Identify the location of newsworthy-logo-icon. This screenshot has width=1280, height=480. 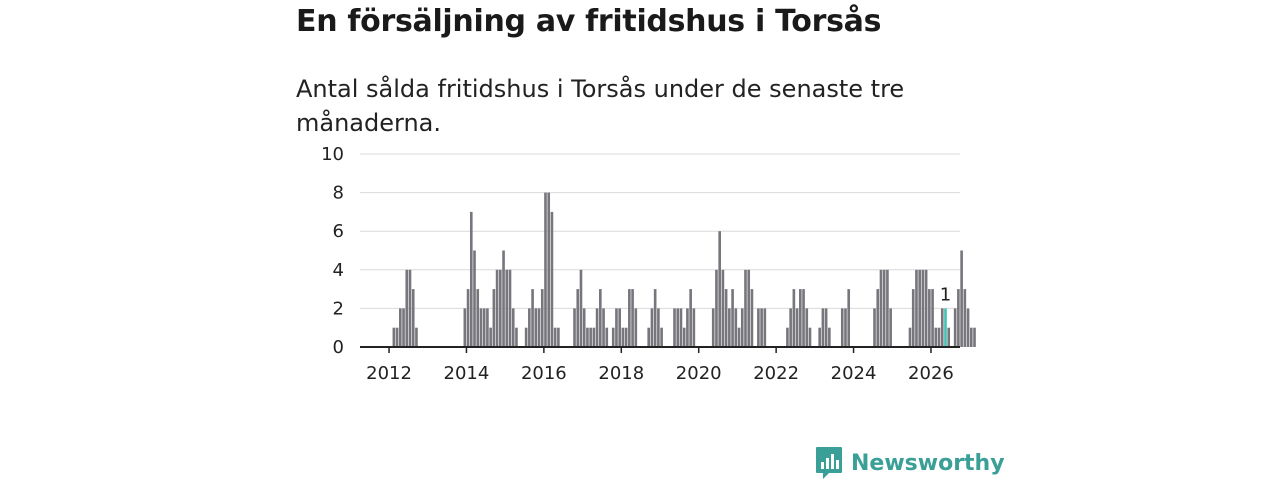
(829, 463).